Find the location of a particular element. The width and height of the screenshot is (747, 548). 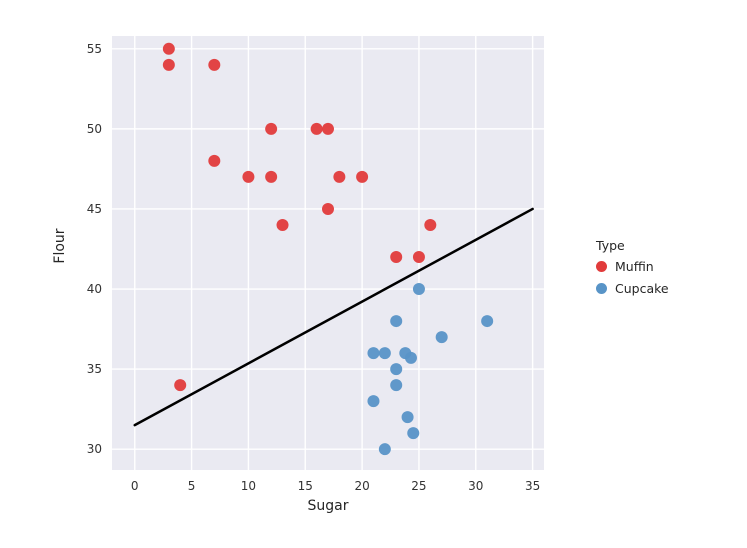

x-tick-label: 5 is located at coordinates (192, 486).